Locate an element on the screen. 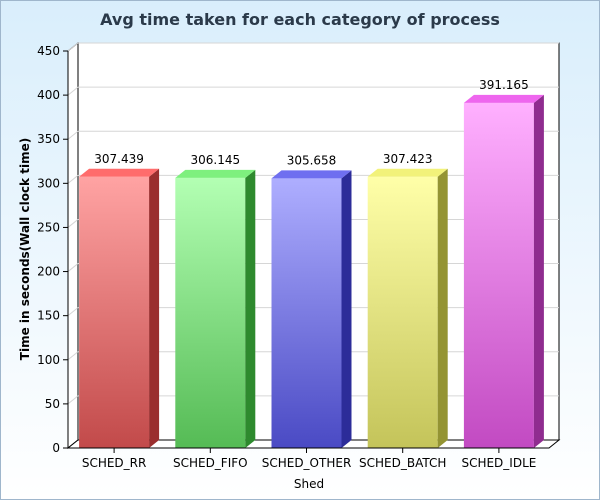 This screenshot has height=500, width=600. x-category-label: SCHED_IDLE is located at coordinates (498, 463).